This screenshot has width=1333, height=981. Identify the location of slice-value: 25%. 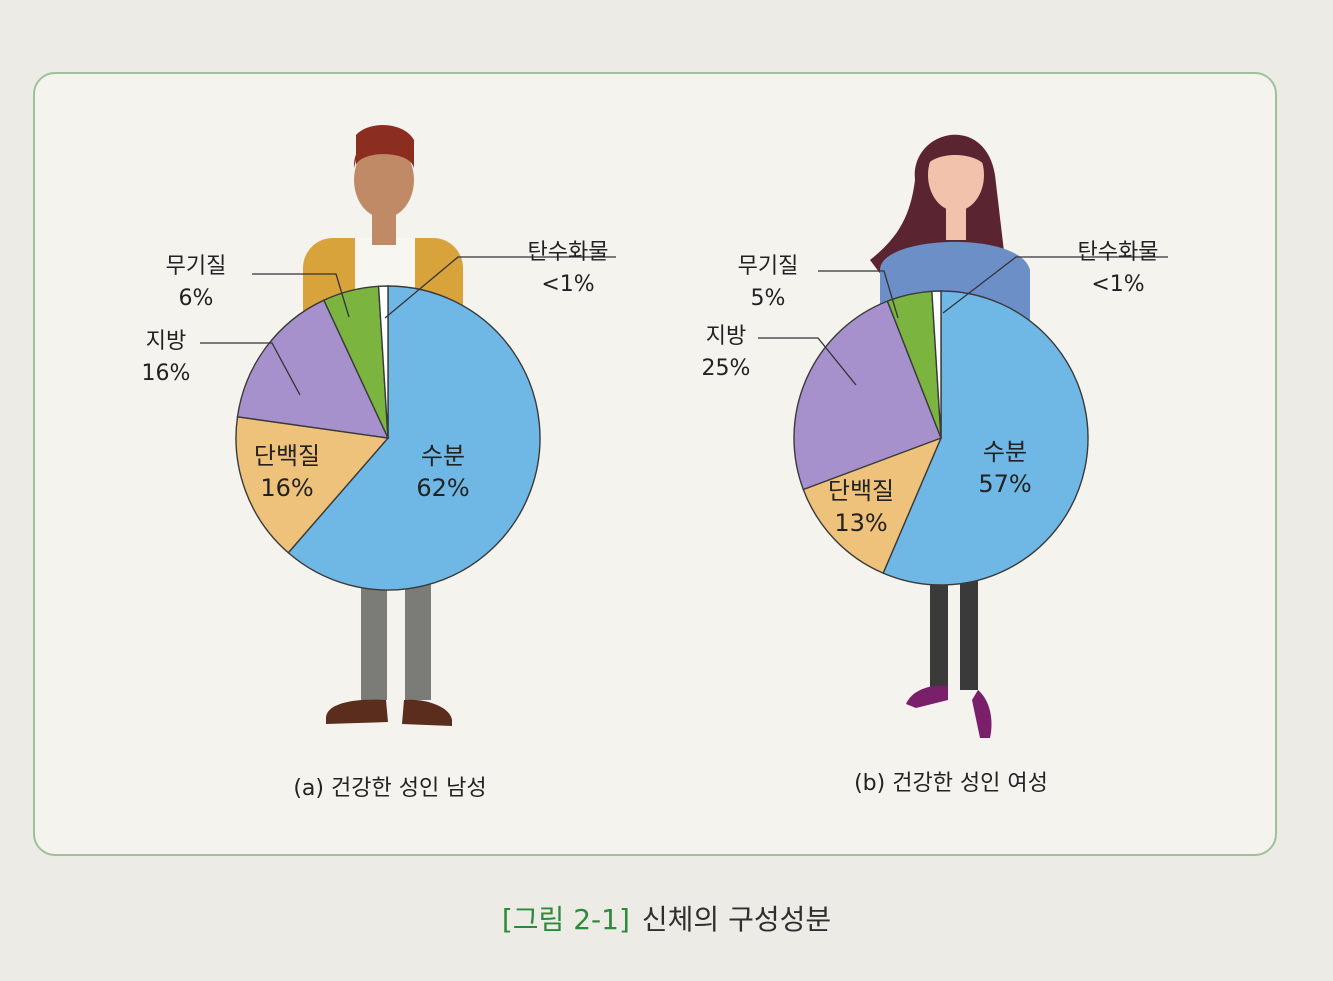
(726, 368).